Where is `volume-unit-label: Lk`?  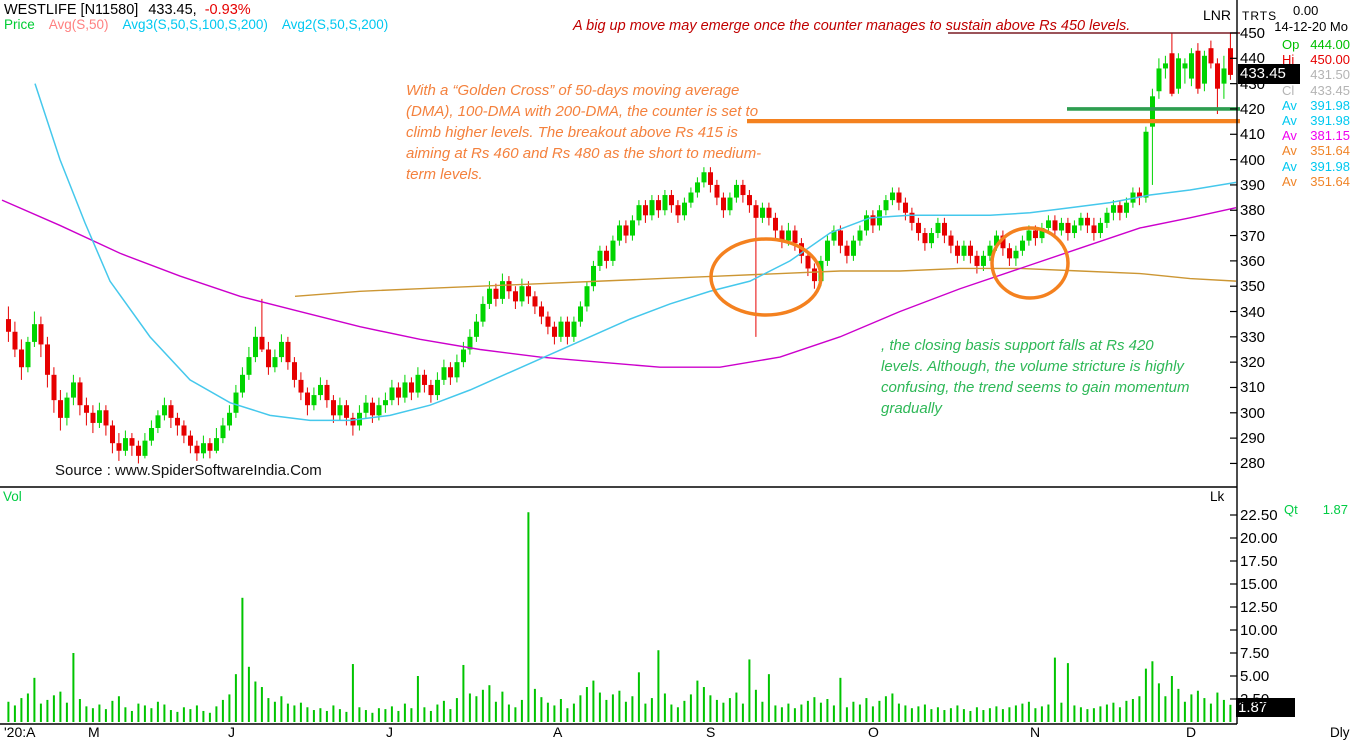 volume-unit-label: Lk is located at coordinates (1217, 496).